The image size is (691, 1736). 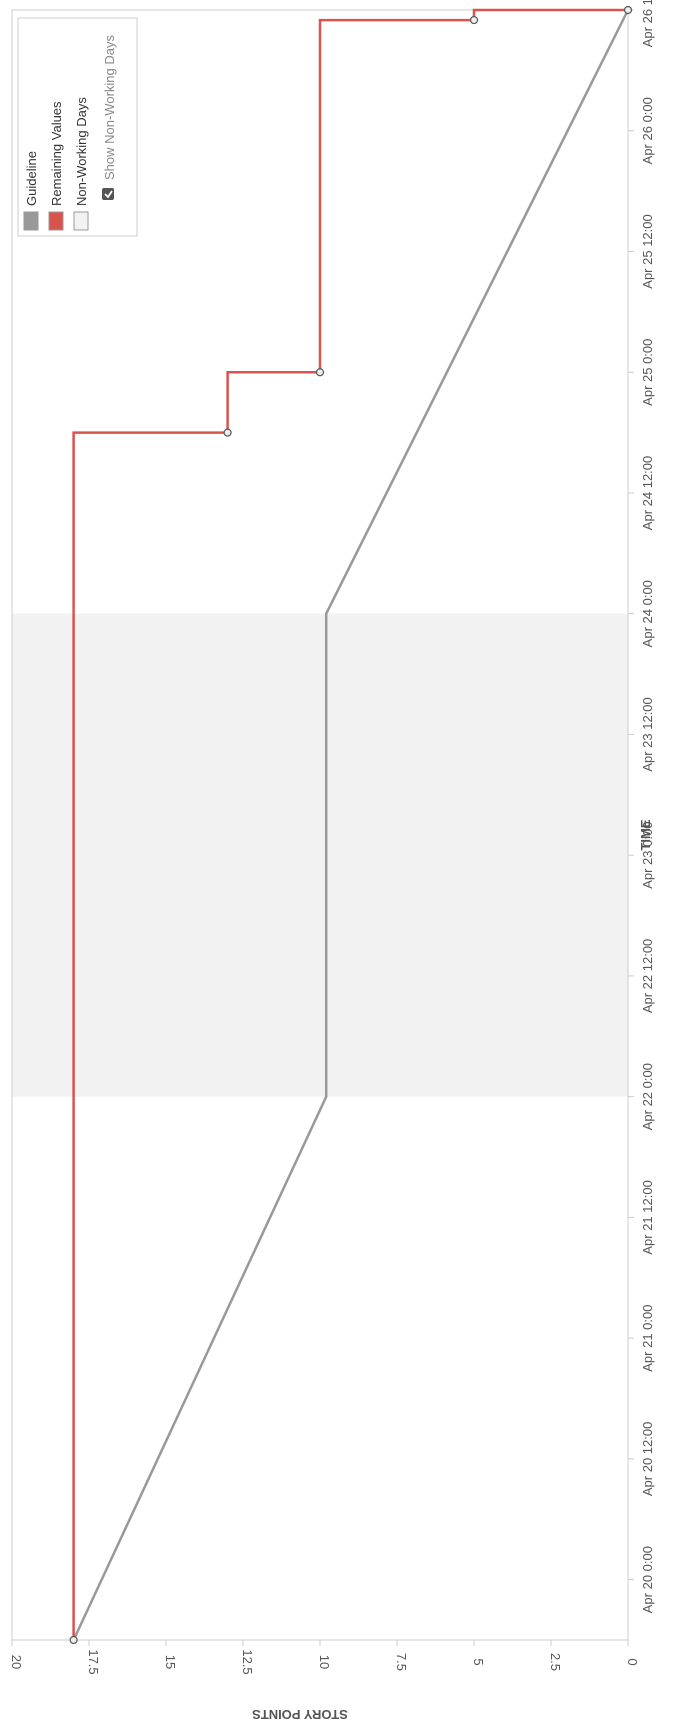 What do you see at coordinates (401, 1662) in the screenshot?
I see `y-tick-label: 7.5` at bounding box center [401, 1662].